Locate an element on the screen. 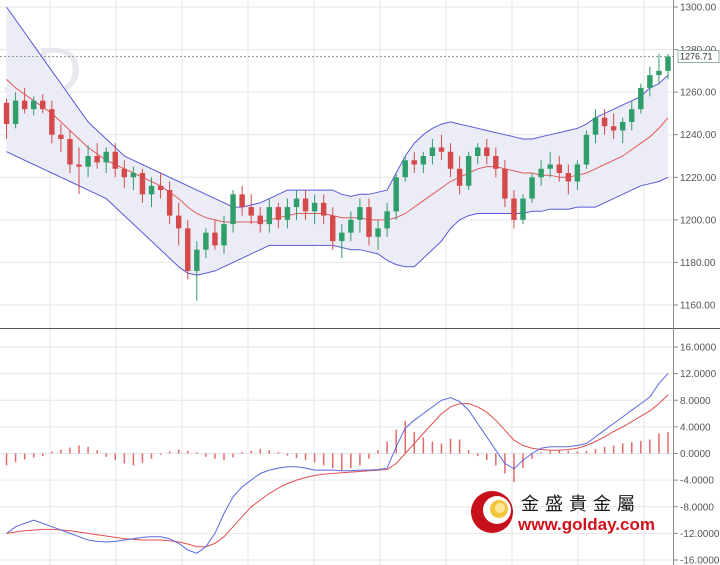 Image resolution: width=720 pixels, height=565 pixels. logo-chinese-name: 金盛貴金屬 is located at coordinates (581, 504).